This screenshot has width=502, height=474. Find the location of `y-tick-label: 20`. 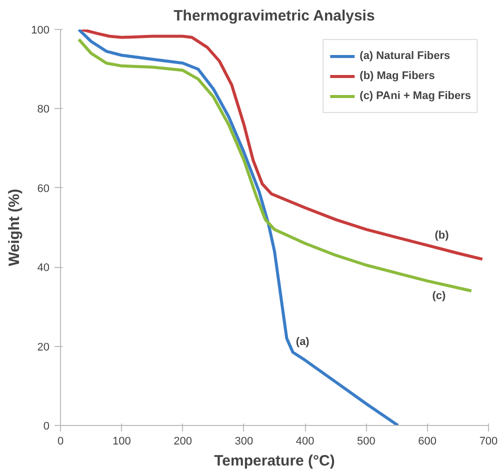

y-tick-label: 20 is located at coordinates (43, 347).